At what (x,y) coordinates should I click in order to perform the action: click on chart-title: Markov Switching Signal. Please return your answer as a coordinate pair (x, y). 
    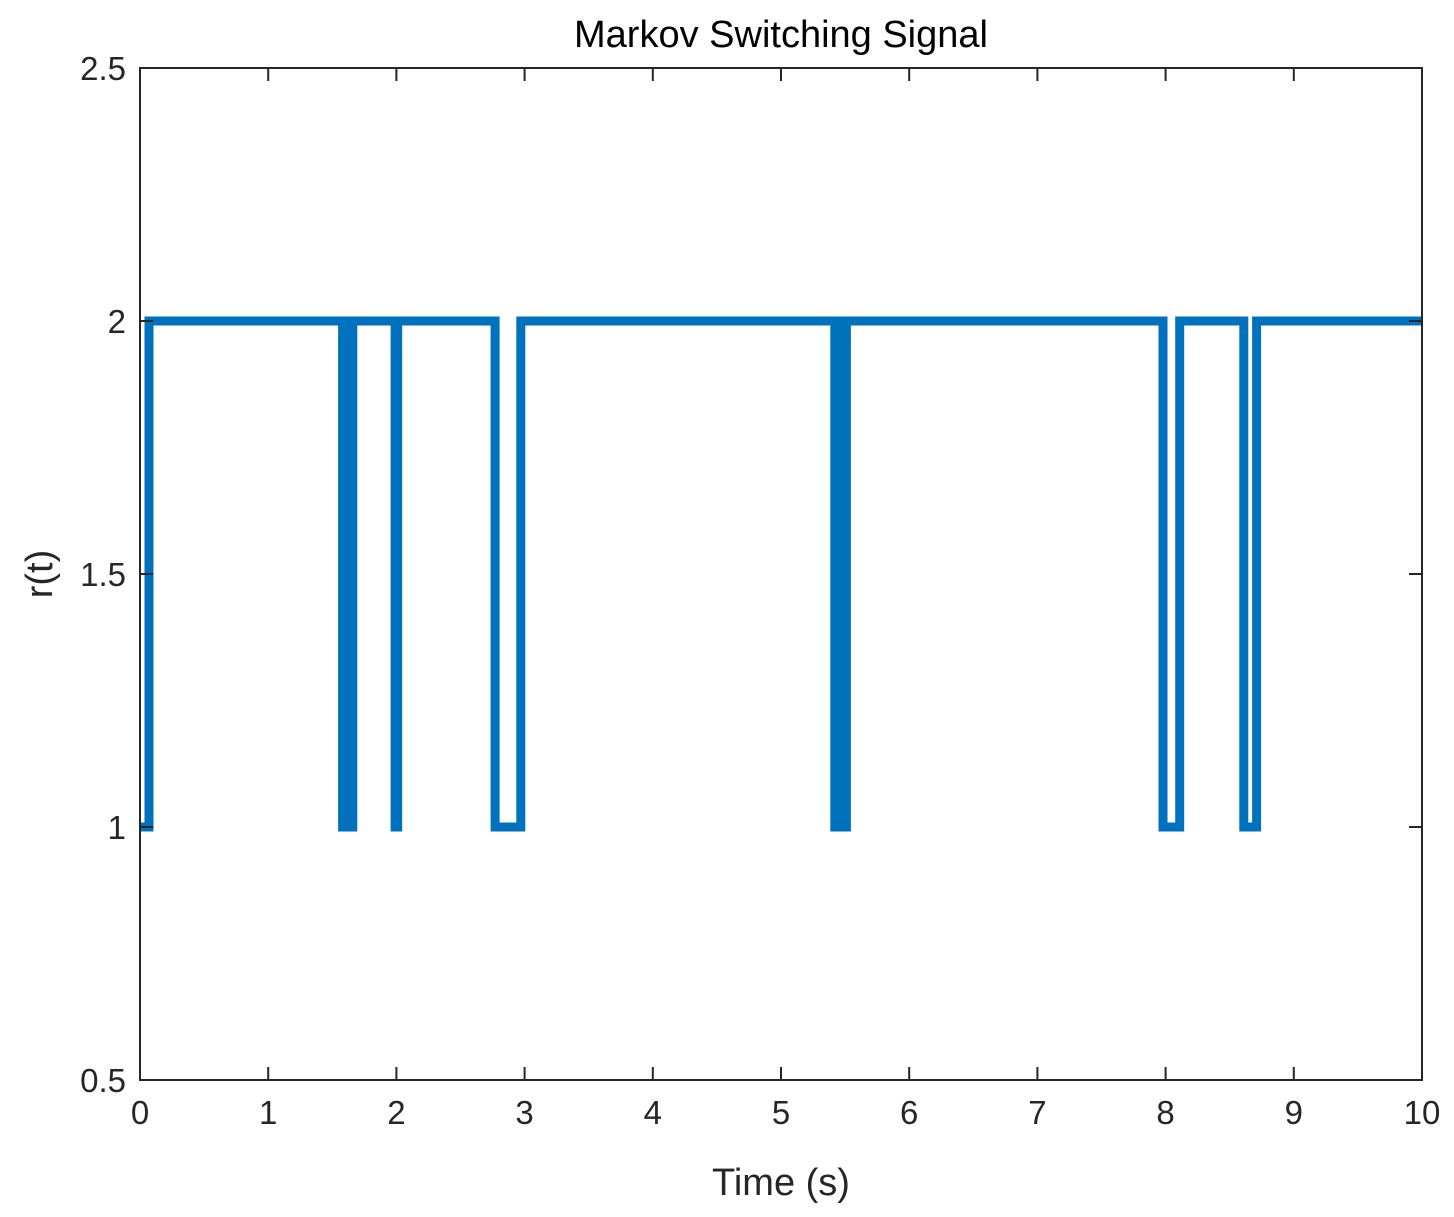
    Looking at the image, I should click on (781, 35).